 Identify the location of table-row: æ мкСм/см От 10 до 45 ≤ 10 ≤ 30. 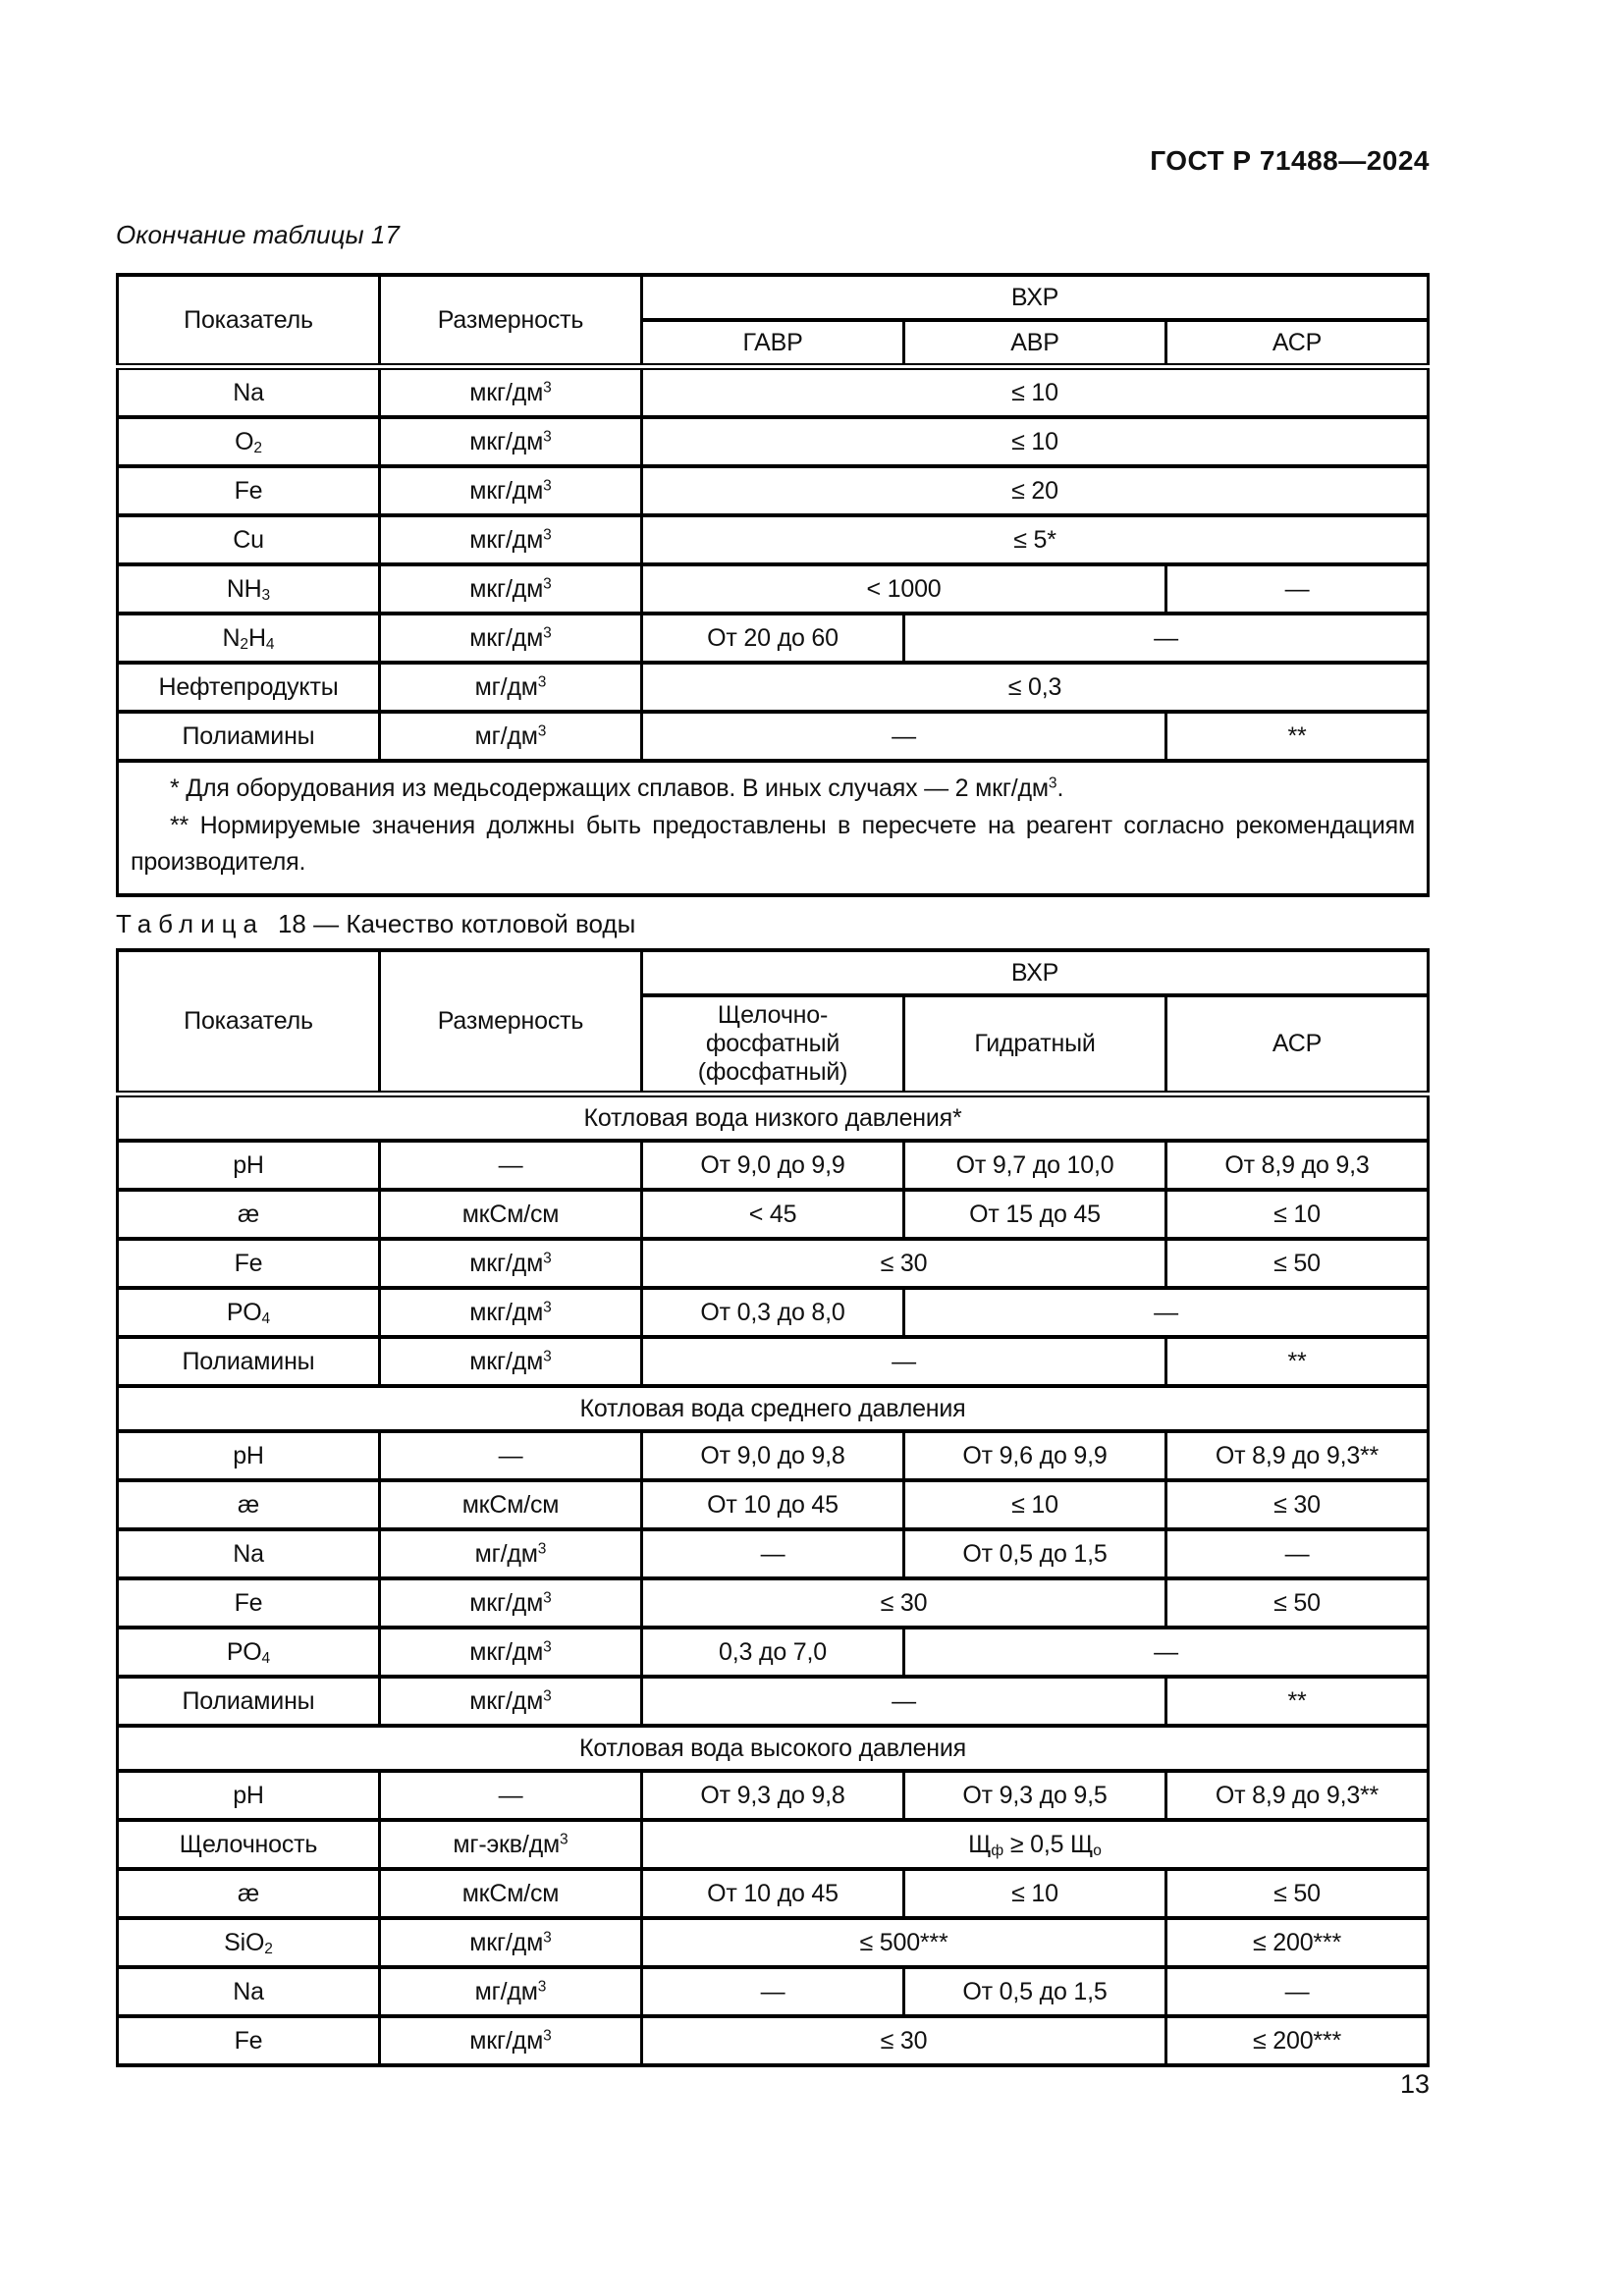
(773, 1504).